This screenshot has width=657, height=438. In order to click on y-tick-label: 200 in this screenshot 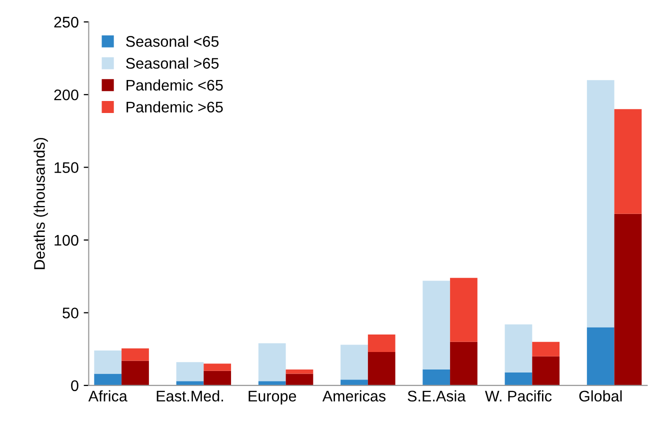, I will do `click(66, 94)`.